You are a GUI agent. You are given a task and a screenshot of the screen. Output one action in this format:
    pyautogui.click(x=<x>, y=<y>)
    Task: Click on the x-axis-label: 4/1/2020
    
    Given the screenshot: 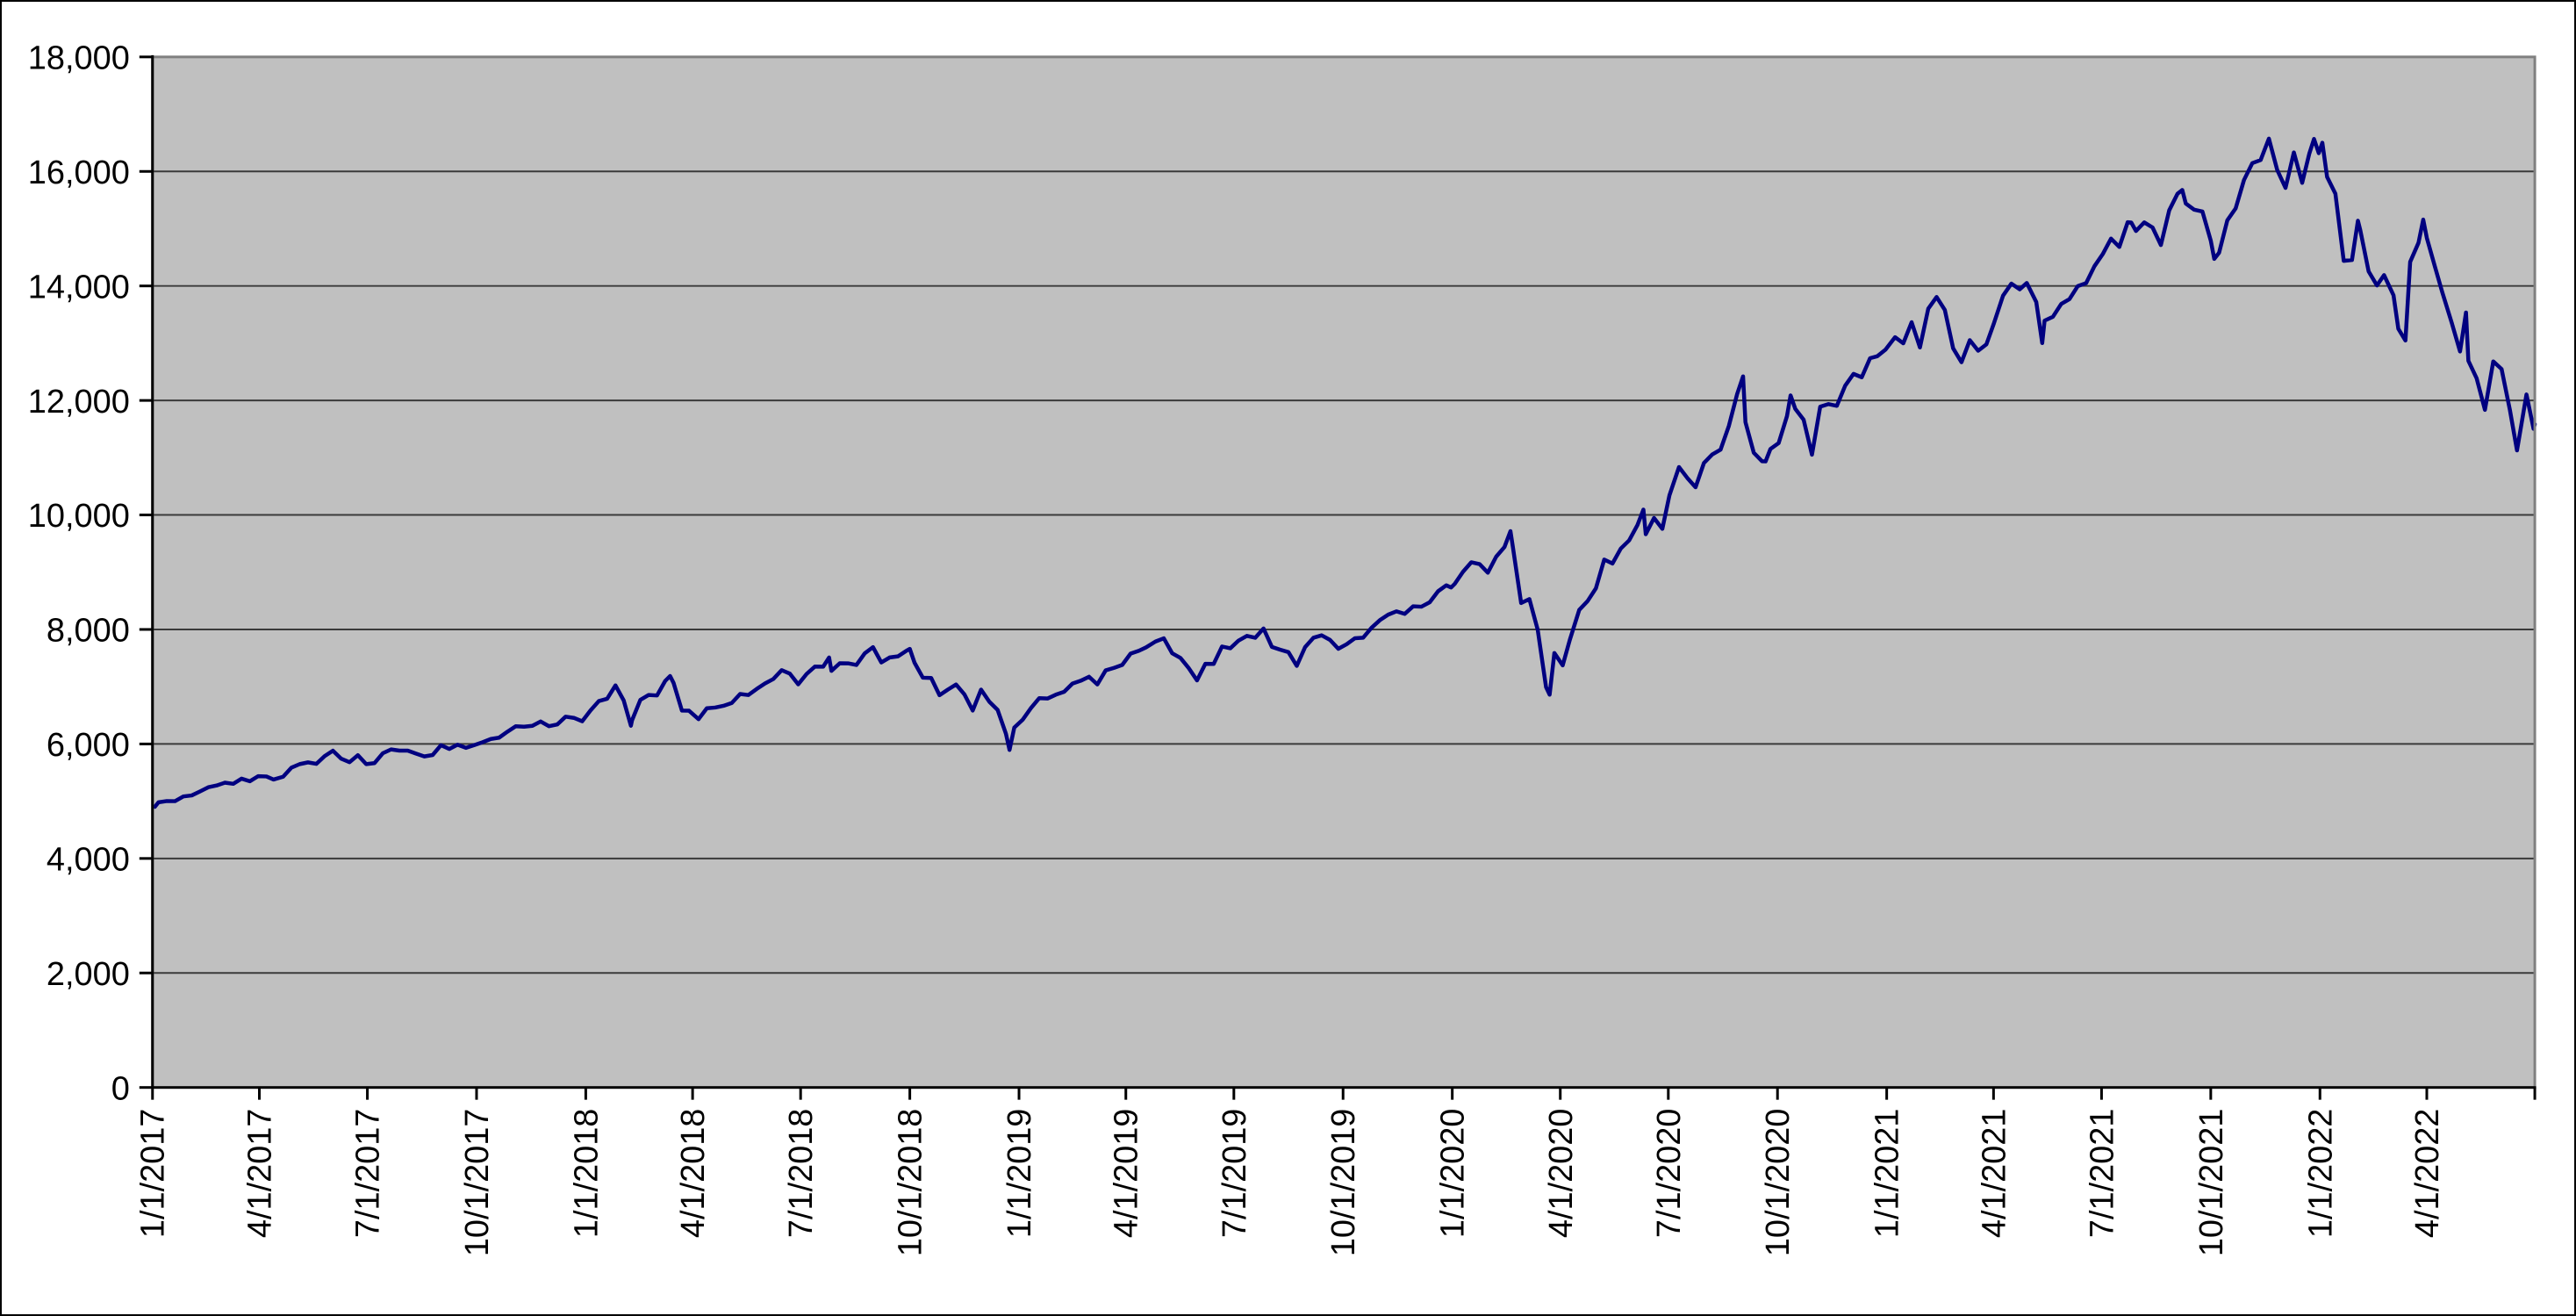 What is the action you would take?
    pyautogui.click(x=1561, y=1173)
    